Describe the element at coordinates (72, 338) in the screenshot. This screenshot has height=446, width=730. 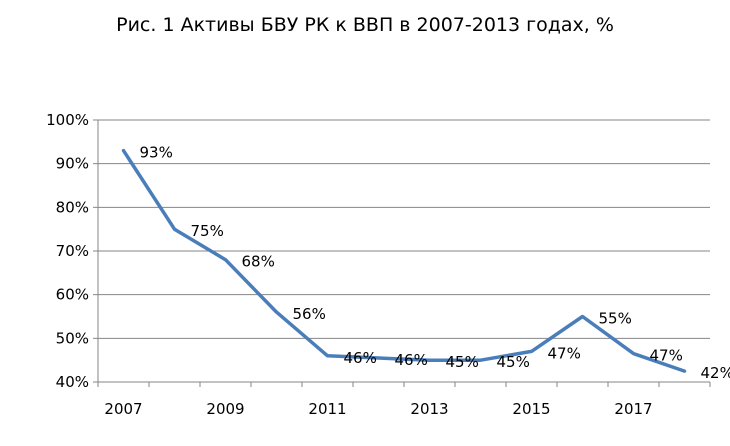
I see `y-tick-label: 50%` at that location.